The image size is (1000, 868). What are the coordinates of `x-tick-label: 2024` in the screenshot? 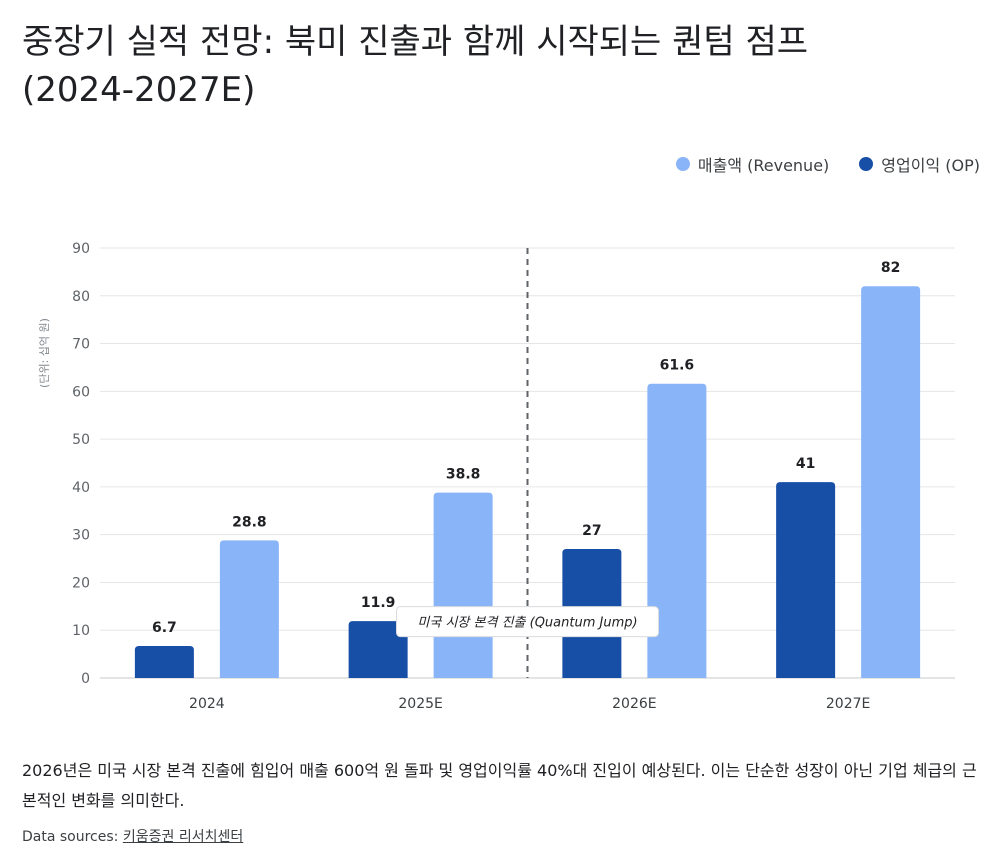 It's located at (207, 704).